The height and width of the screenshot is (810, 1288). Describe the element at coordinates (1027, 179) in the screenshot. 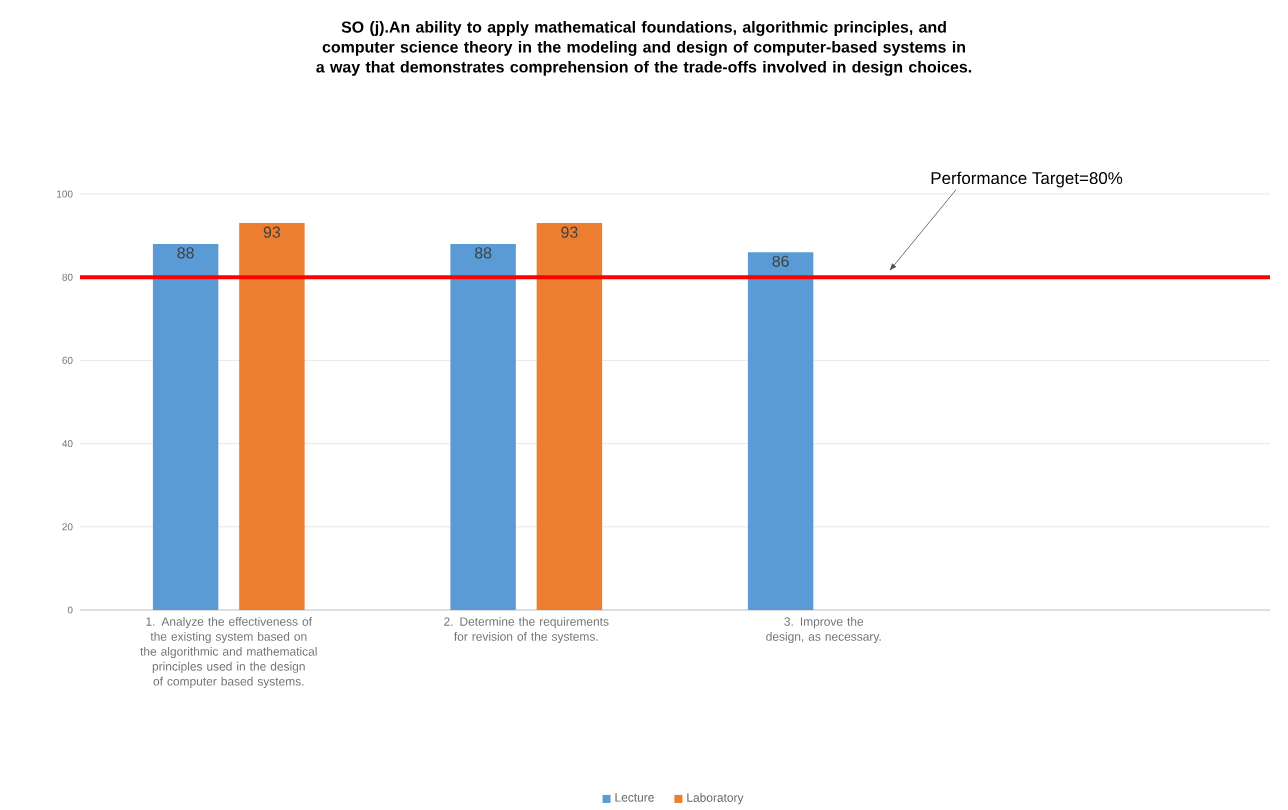

I see `ref-line-label: Performance Target=80%` at that location.